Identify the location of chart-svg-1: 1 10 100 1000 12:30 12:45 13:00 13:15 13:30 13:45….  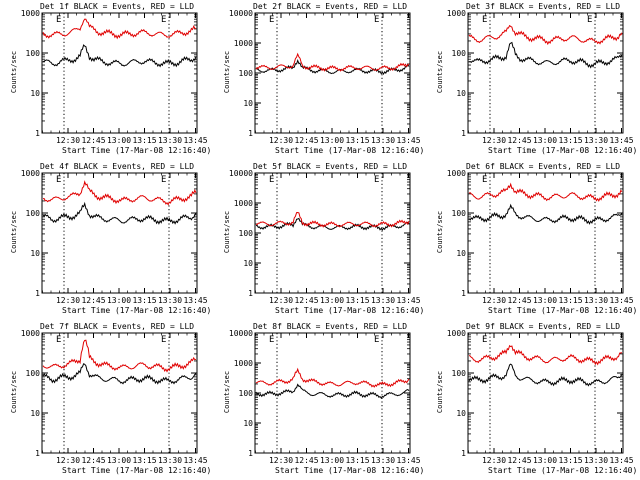
(114, 77).